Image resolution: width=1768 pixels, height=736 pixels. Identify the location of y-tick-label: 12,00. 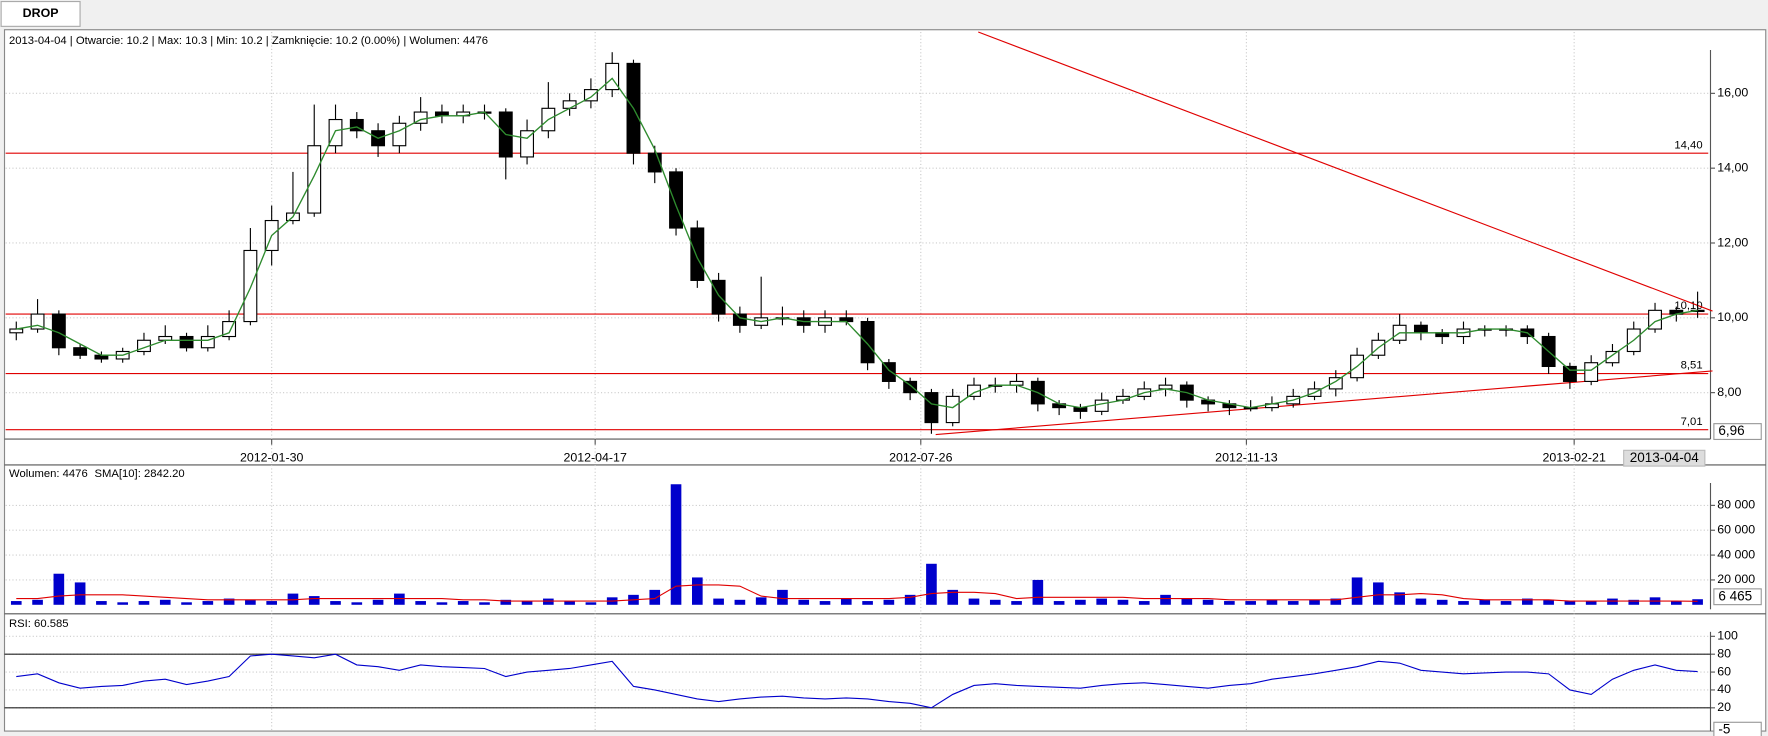
(1732, 242).